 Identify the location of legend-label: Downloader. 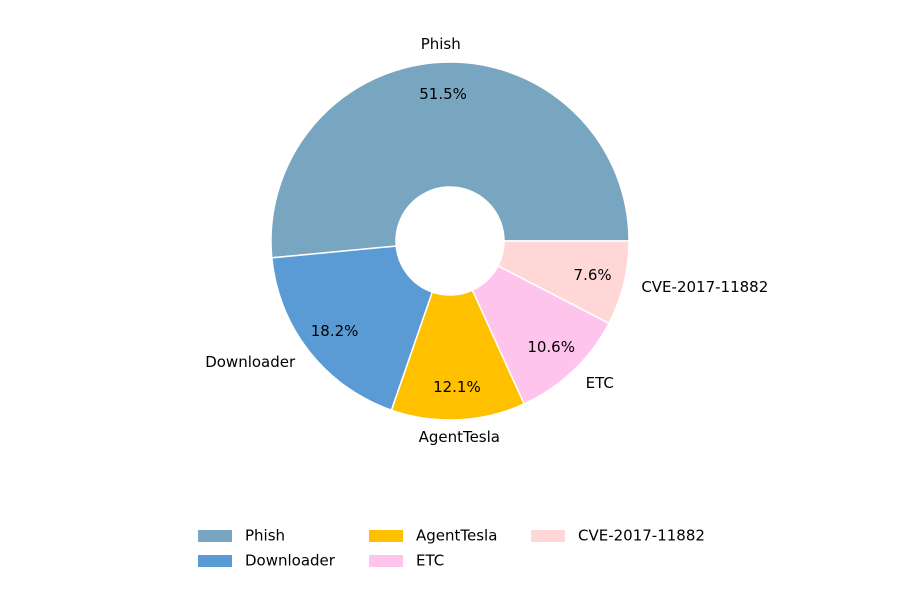
(290, 561).